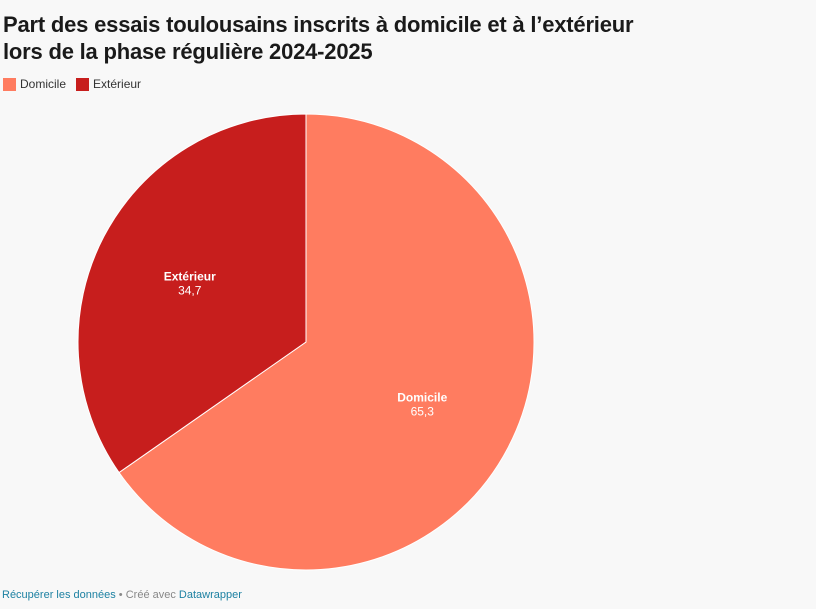 This screenshot has height=609, width=816. I want to click on credit-prefix: Créé avec, so click(152, 595).